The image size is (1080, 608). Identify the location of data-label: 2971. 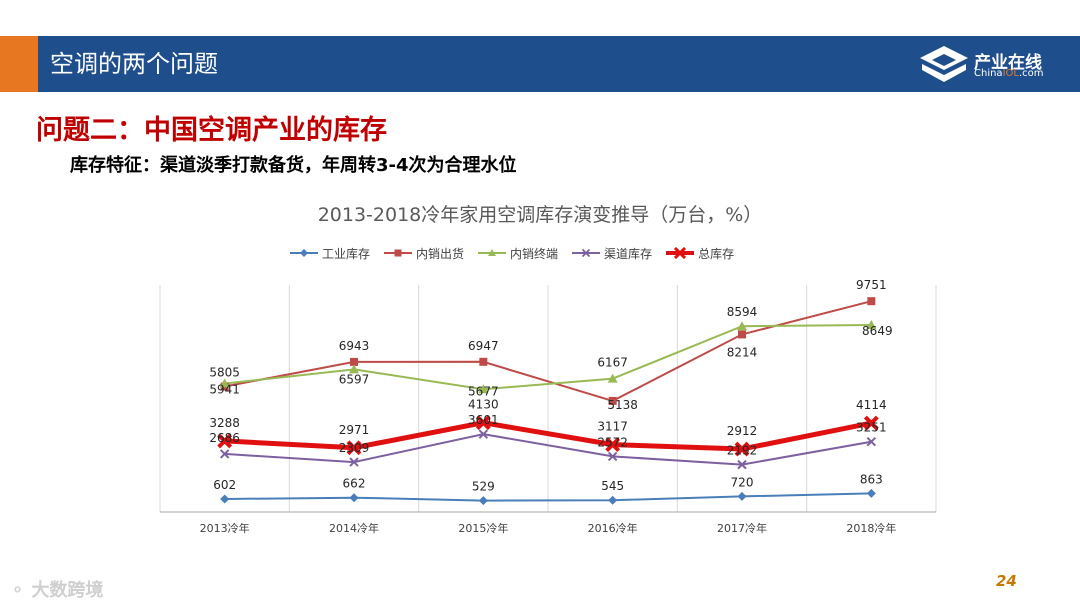
(354, 430).